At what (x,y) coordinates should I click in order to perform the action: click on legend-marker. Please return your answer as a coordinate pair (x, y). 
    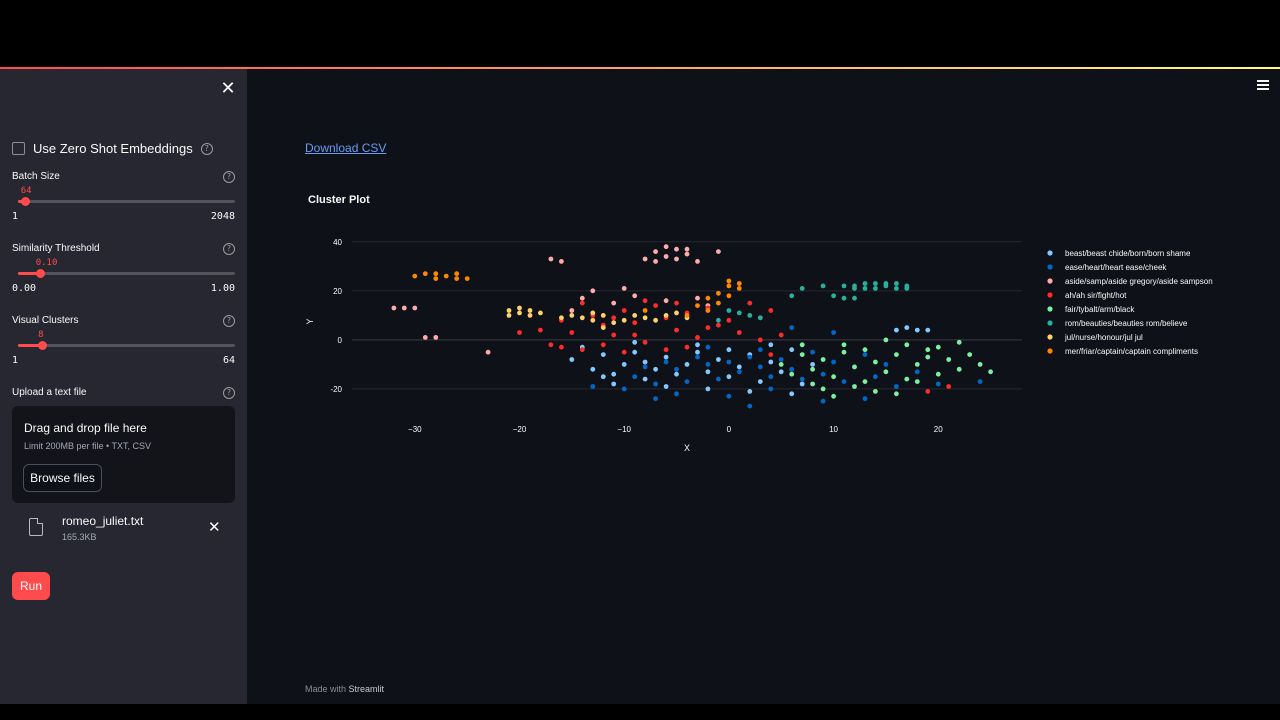
    Looking at the image, I should click on (1050, 351).